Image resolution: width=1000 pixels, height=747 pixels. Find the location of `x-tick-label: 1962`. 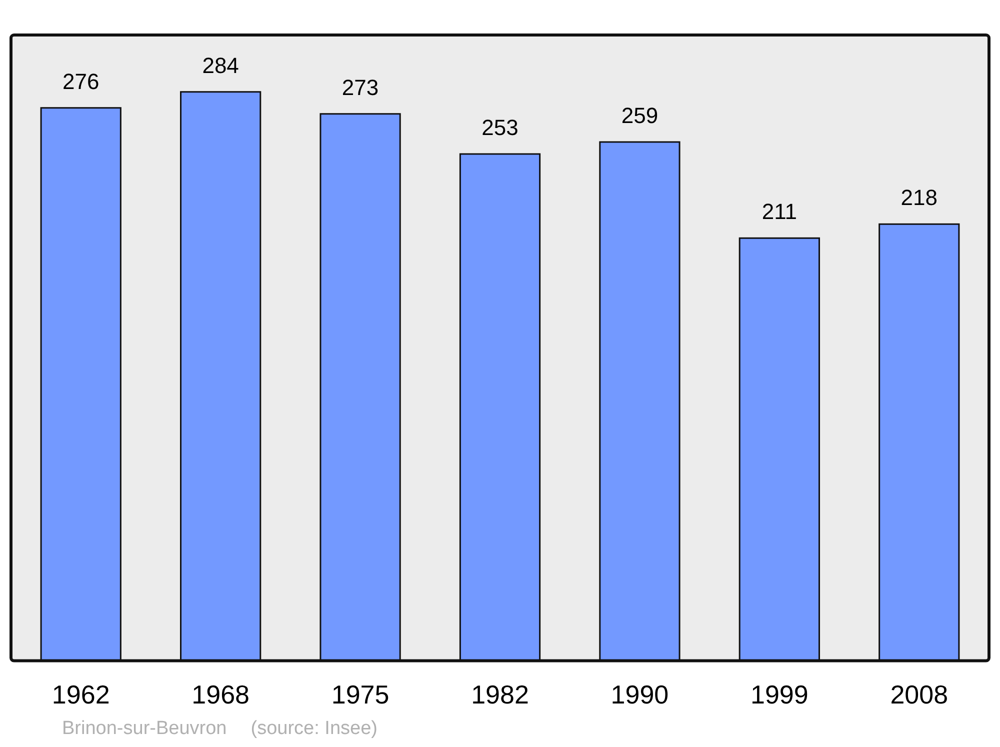

x-tick-label: 1962 is located at coordinates (81, 695).